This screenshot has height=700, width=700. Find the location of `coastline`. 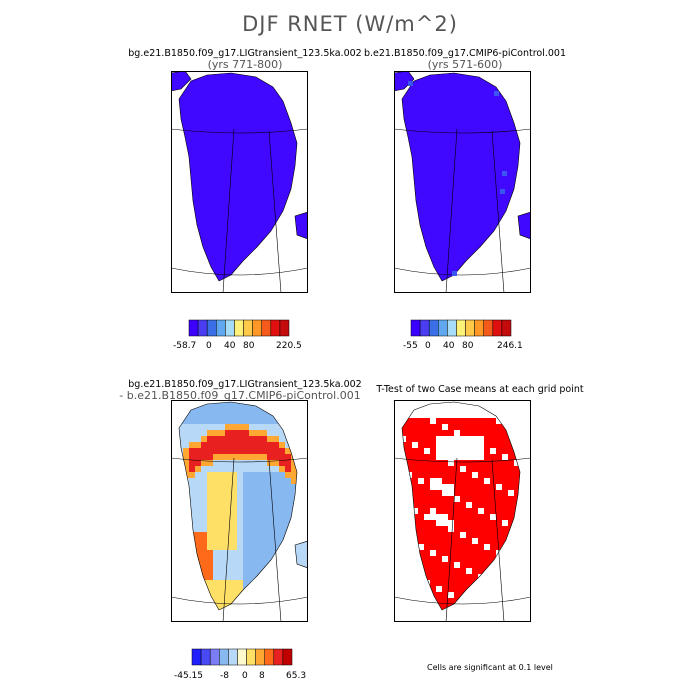

coastline is located at coordinates (461, 506).